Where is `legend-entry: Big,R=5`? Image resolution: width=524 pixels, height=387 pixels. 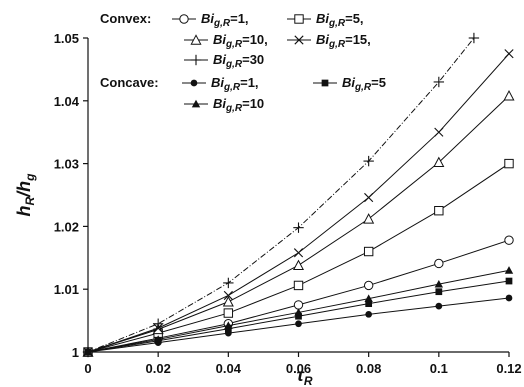
legend-entry: Big,R=5 is located at coordinates (349, 84).